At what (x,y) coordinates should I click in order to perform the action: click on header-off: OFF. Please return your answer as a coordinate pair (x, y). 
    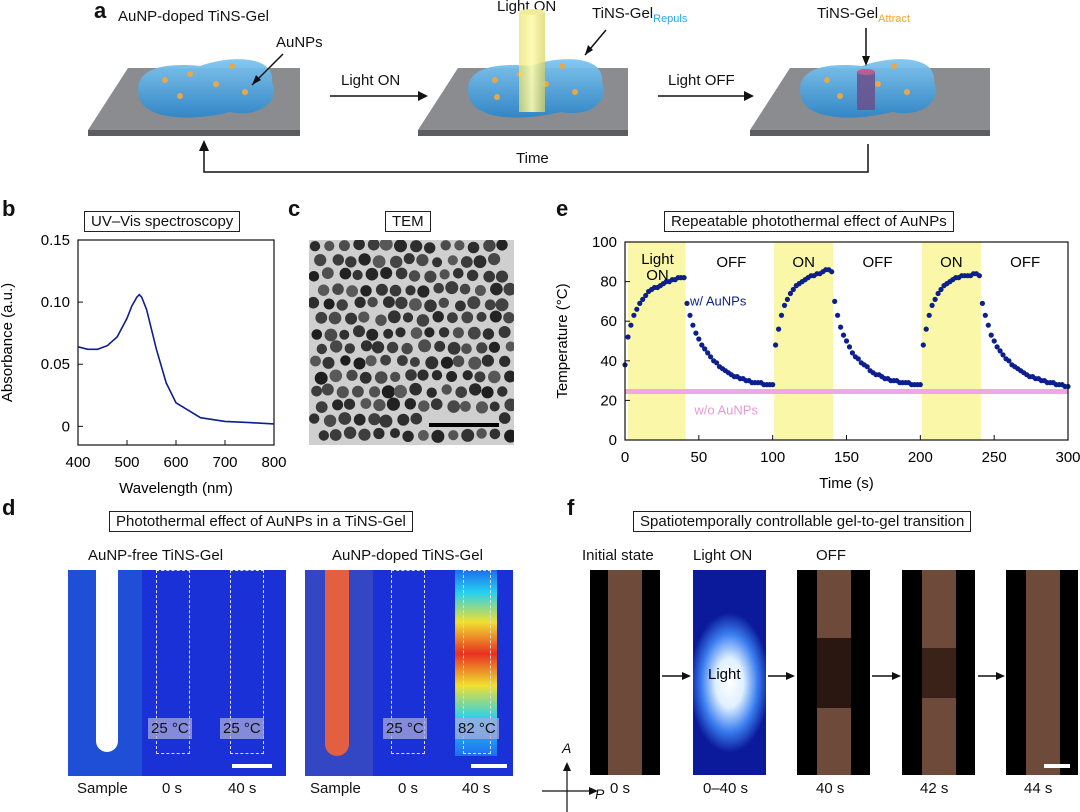
    Looking at the image, I should click on (831, 555).